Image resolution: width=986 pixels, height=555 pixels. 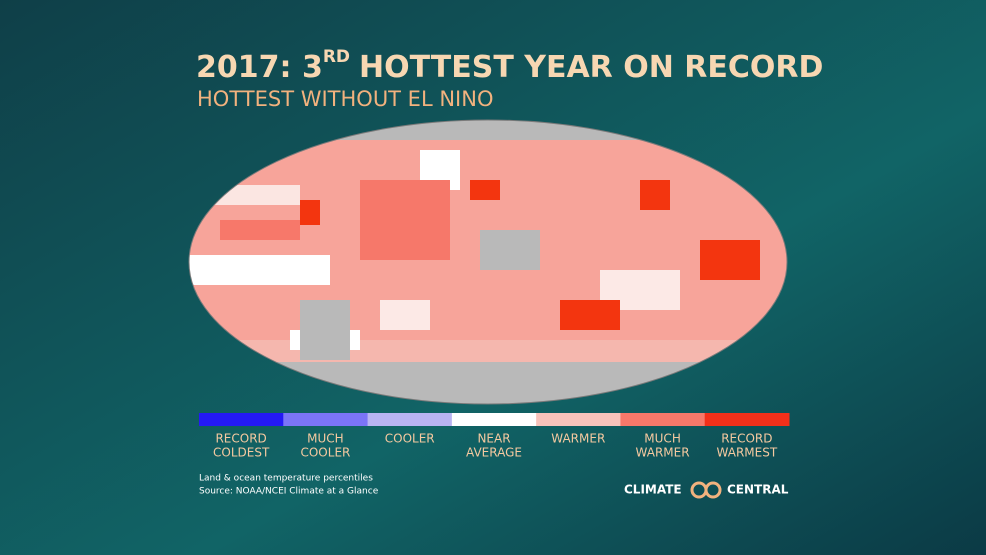 What do you see at coordinates (747, 453) in the screenshot?
I see `legend-label: WARMEST` at bounding box center [747, 453].